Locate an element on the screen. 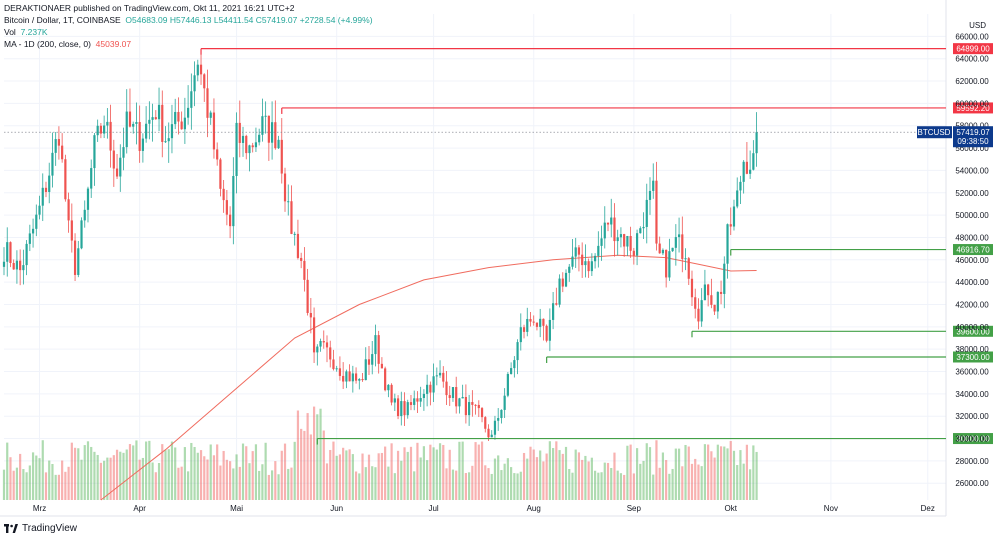 The width and height of the screenshot is (1000, 538). time-tick-label: Mrz is located at coordinates (39, 508).